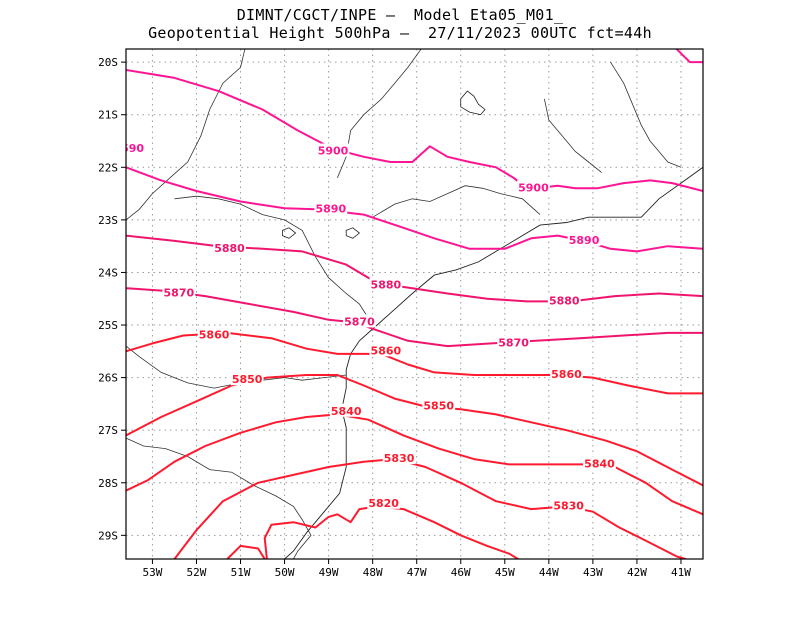 This screenshot has width=800, height=618. I want to click on lon-tick-label: 48W, so click(373, 572).